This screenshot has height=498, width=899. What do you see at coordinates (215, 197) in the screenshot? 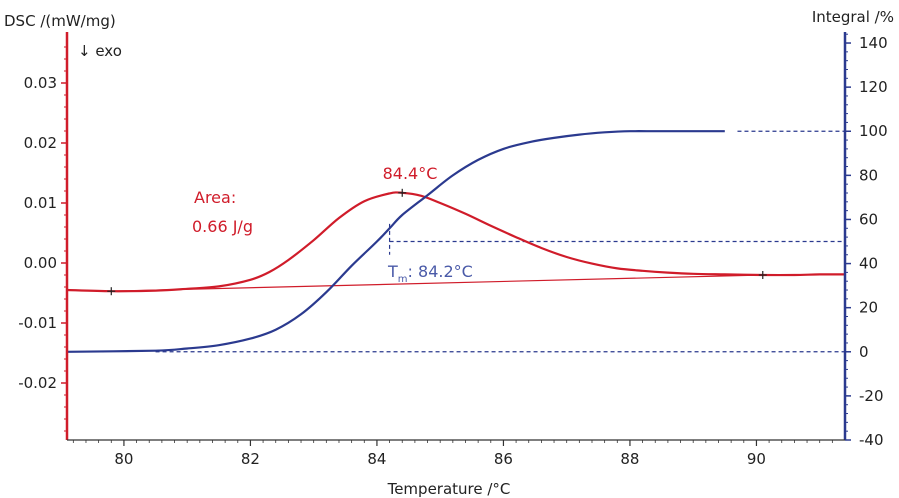
I see `area-label: Area:` at bounding box center [215, 197].